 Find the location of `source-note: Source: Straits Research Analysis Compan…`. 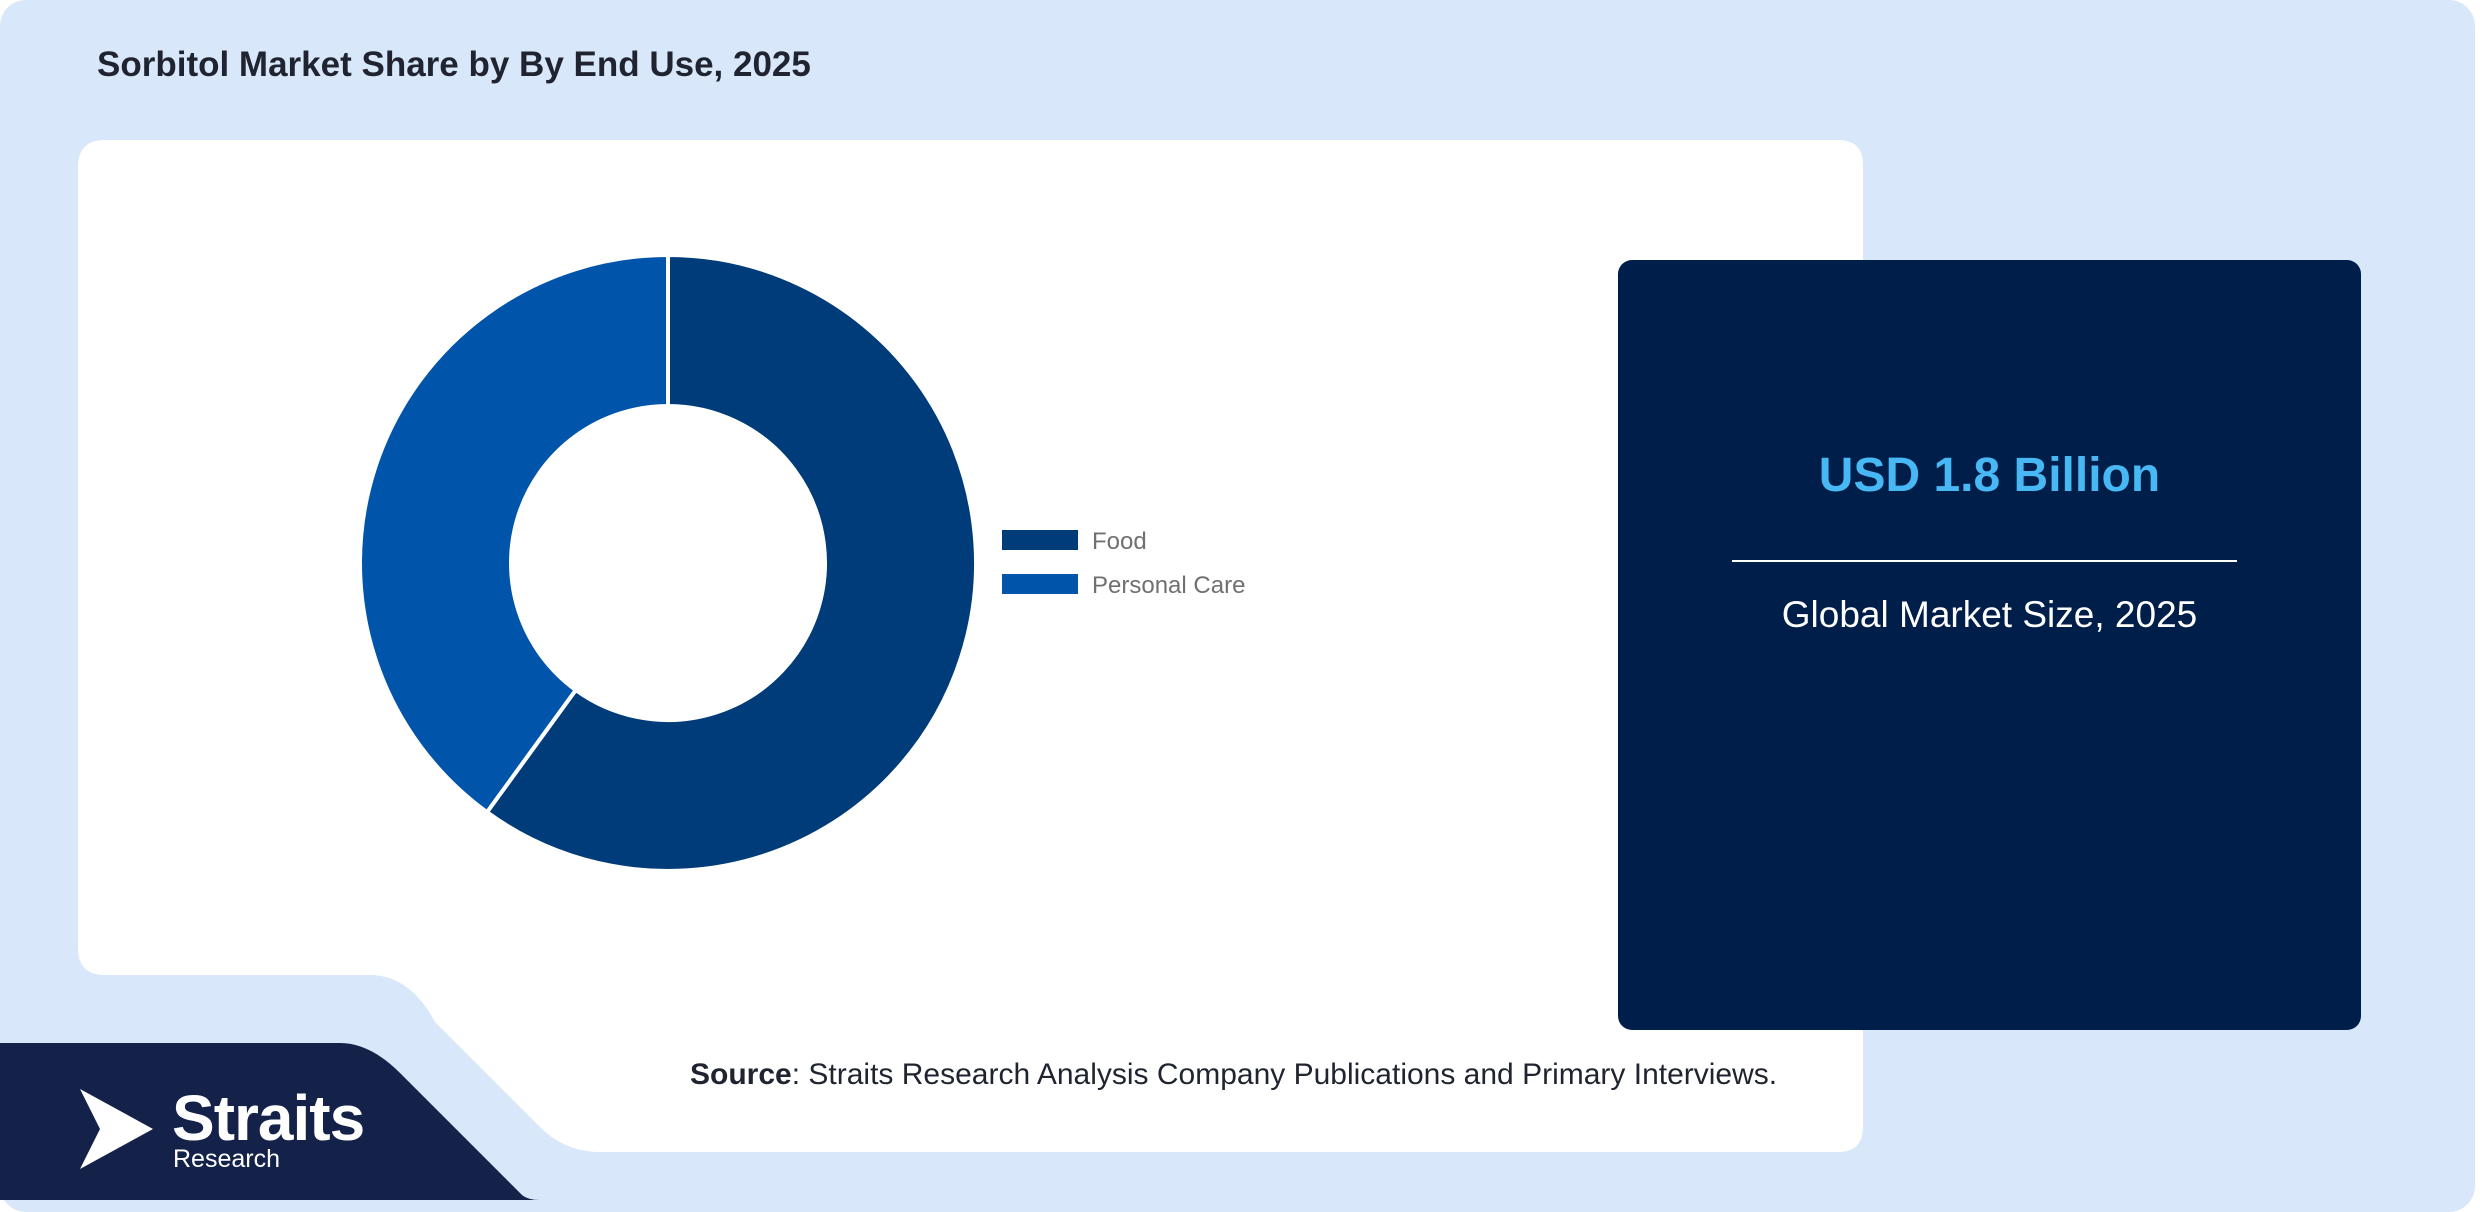

source-note: Source: Straits Research Analysis Compan… is located at coordinates (1233, 1075).